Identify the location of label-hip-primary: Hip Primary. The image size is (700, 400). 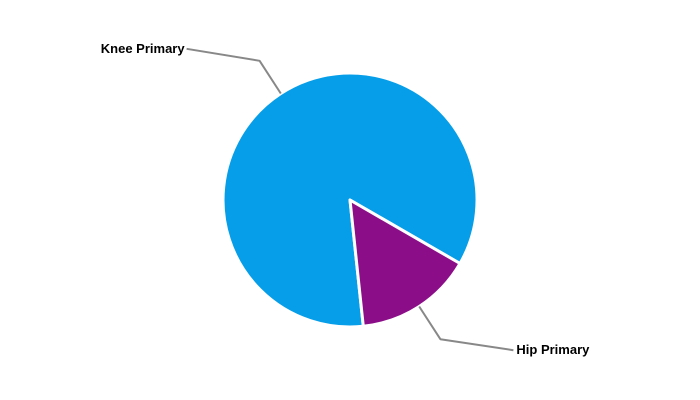
(553, 349).